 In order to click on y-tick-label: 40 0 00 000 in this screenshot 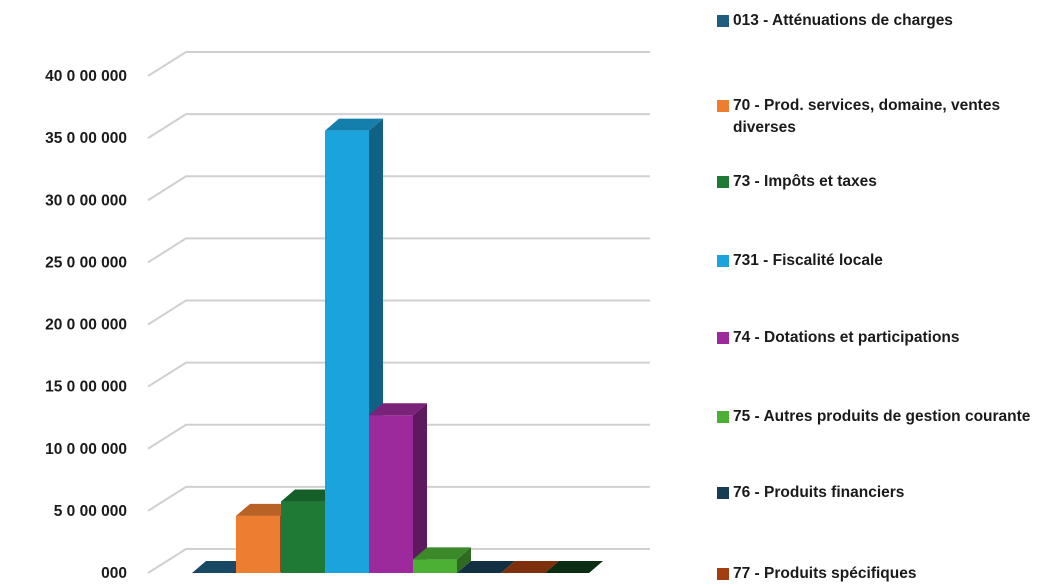, I will do `click(86, 76)`.